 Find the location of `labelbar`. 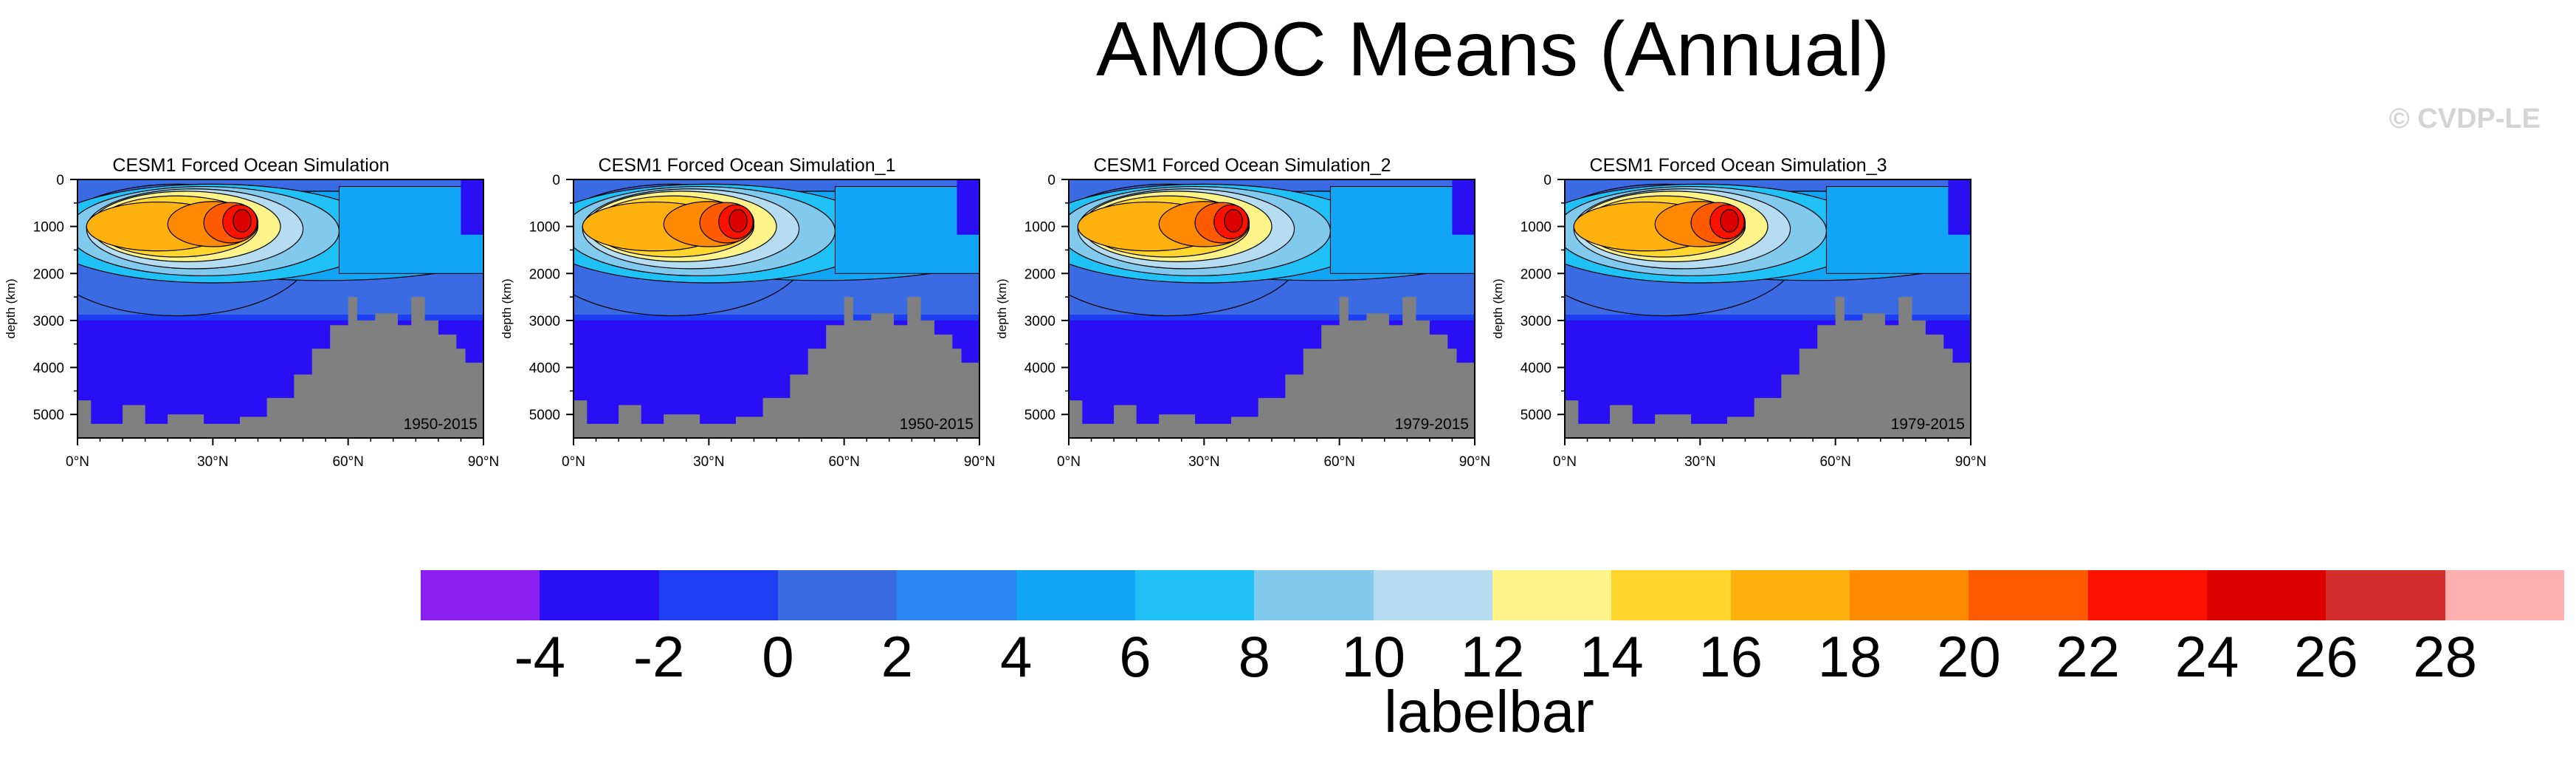

labelbar is located at coordinates (1493, 596).